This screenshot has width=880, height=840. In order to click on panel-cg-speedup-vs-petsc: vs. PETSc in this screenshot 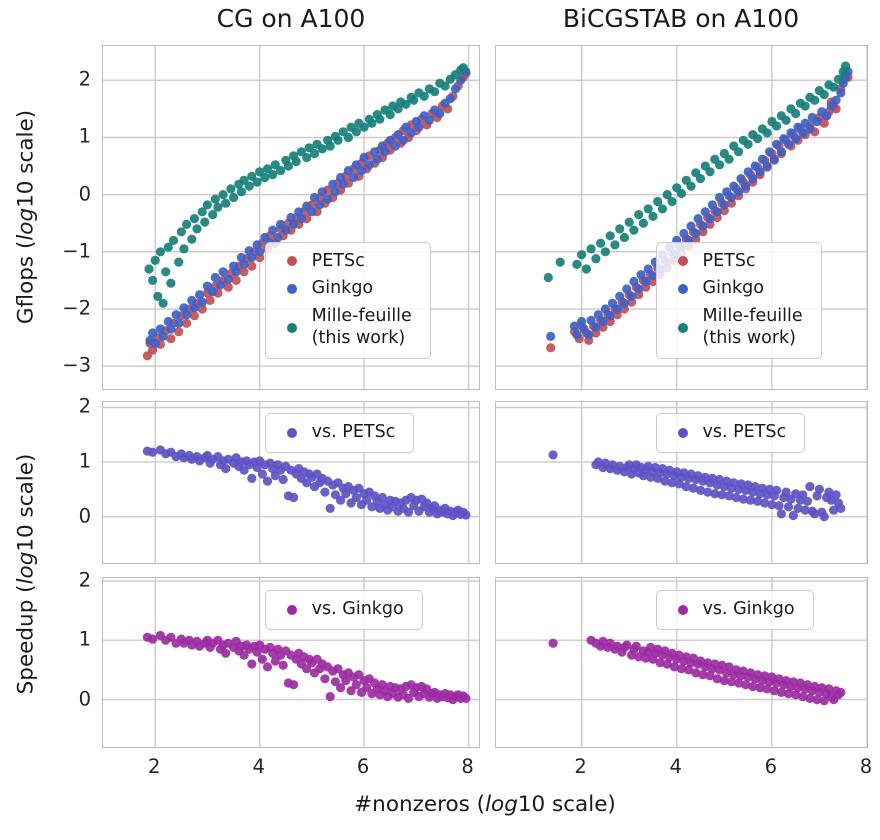, I will do `click(291, 482)`.